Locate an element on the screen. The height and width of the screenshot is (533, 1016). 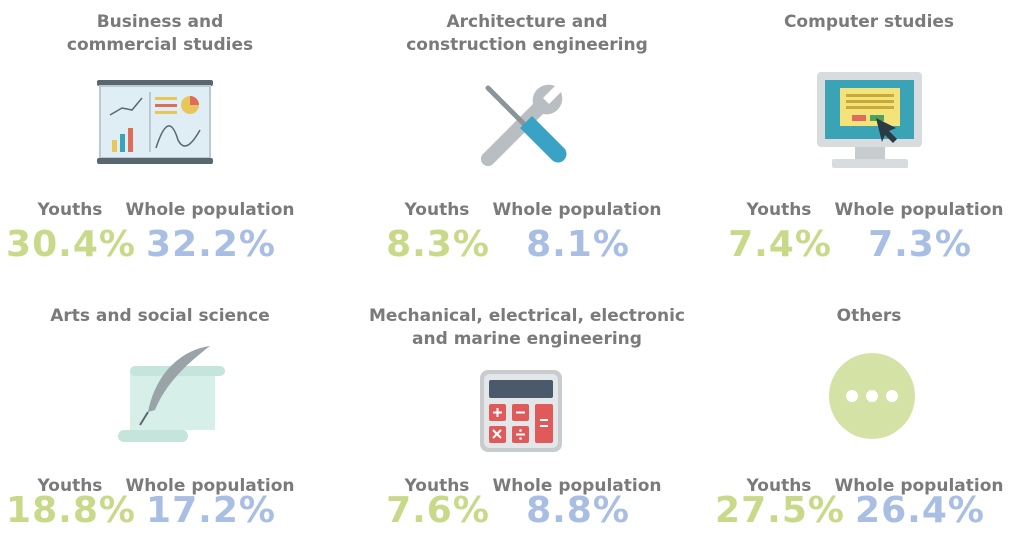
section-title: construction engineering is located at coordinates (527, 45).